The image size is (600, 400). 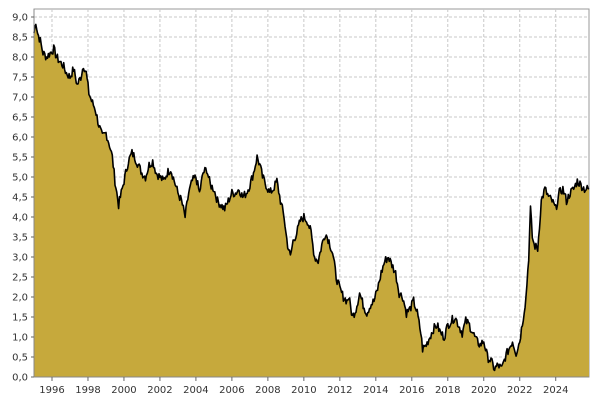 What do you see at coordinates (375, 390) in the screenshot?
I see `x-tick-label: 2014` at bounding box center [375, 390].